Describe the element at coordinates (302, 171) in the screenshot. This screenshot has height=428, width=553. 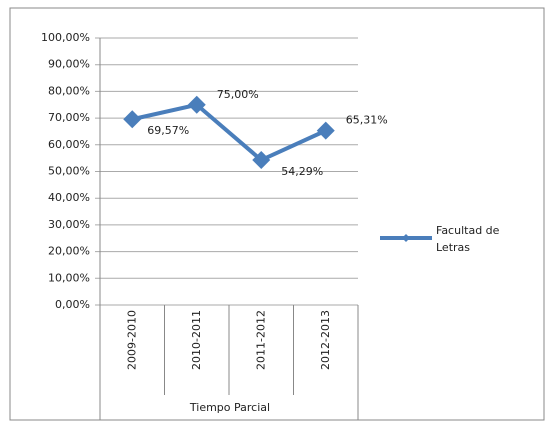
I see `data-label: 54,29%` at that location.